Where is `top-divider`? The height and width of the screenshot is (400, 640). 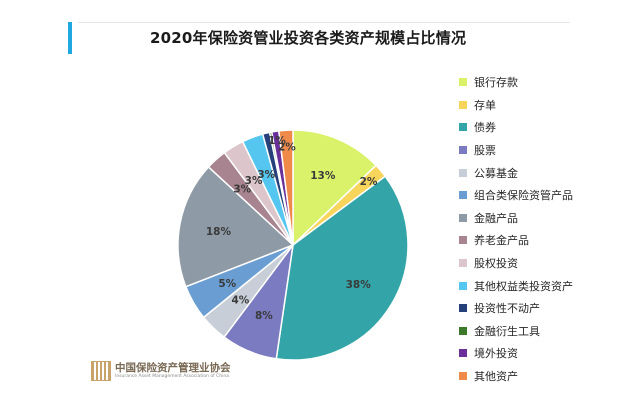 top-divider is located at coordinates (324, 22).